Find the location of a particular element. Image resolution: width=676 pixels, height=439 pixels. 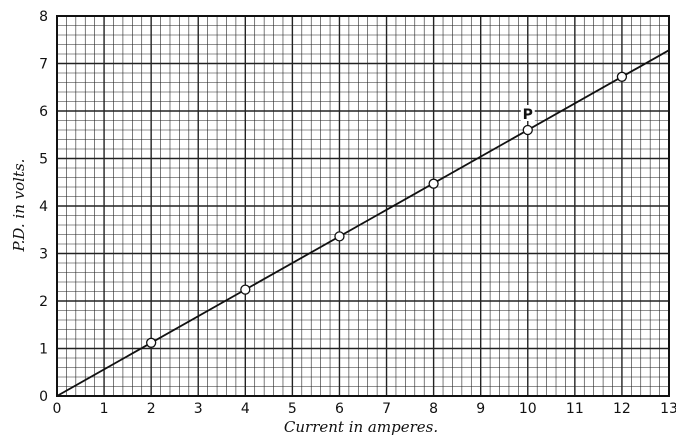

annotation-backdrop is located at coordinates (527, 113).